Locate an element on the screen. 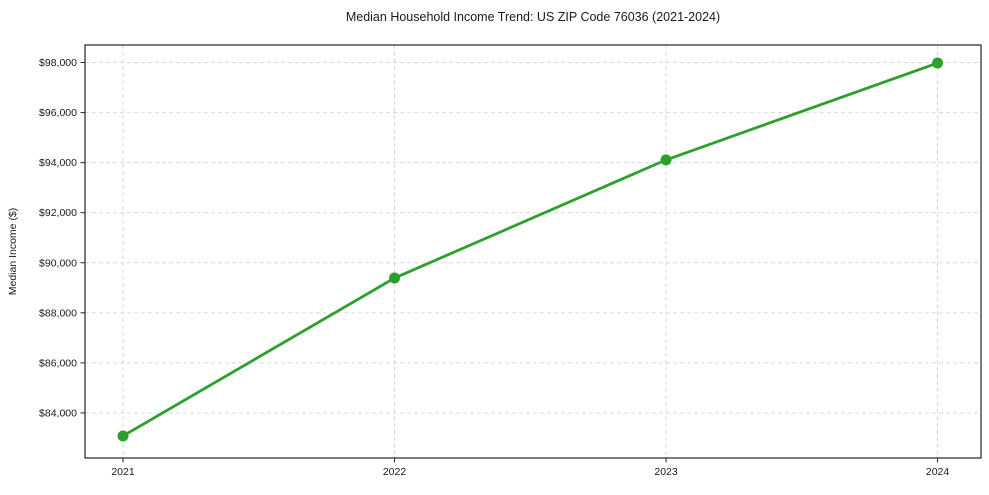  y-tick-label: $86,000 is located at coordinates (58, 363).